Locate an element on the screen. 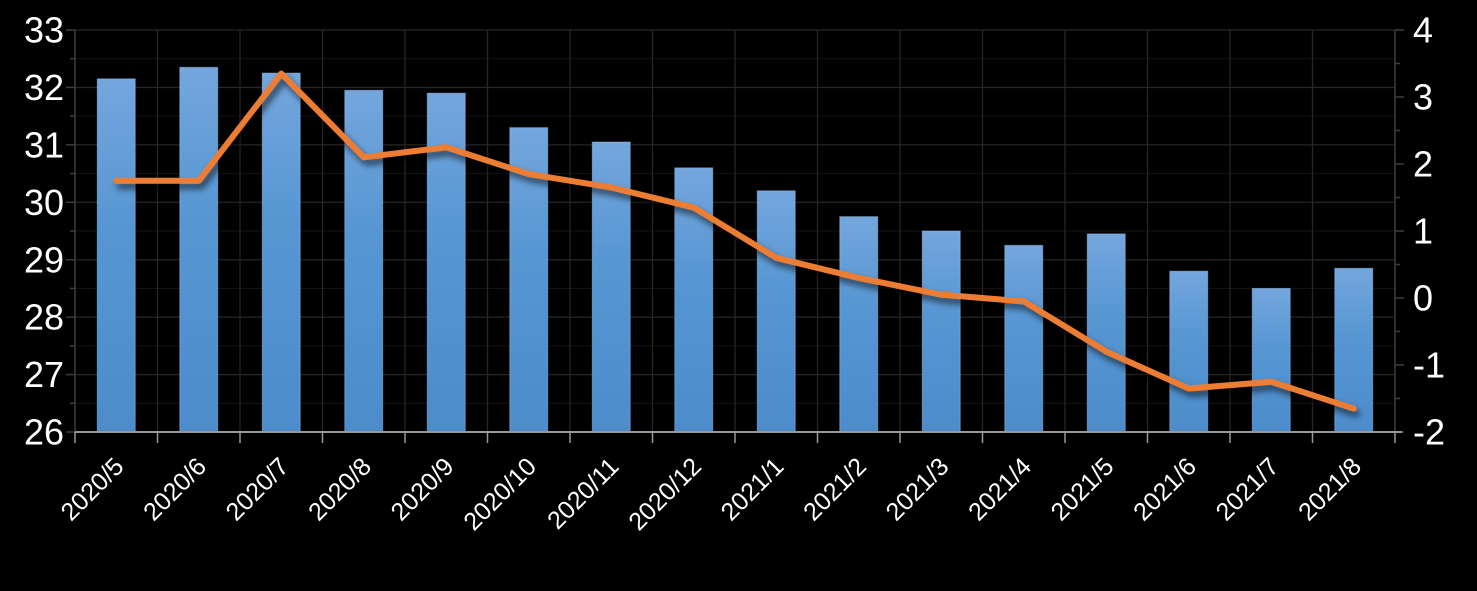  right-axis-label: 0 is located at coordinates (1423, 298).